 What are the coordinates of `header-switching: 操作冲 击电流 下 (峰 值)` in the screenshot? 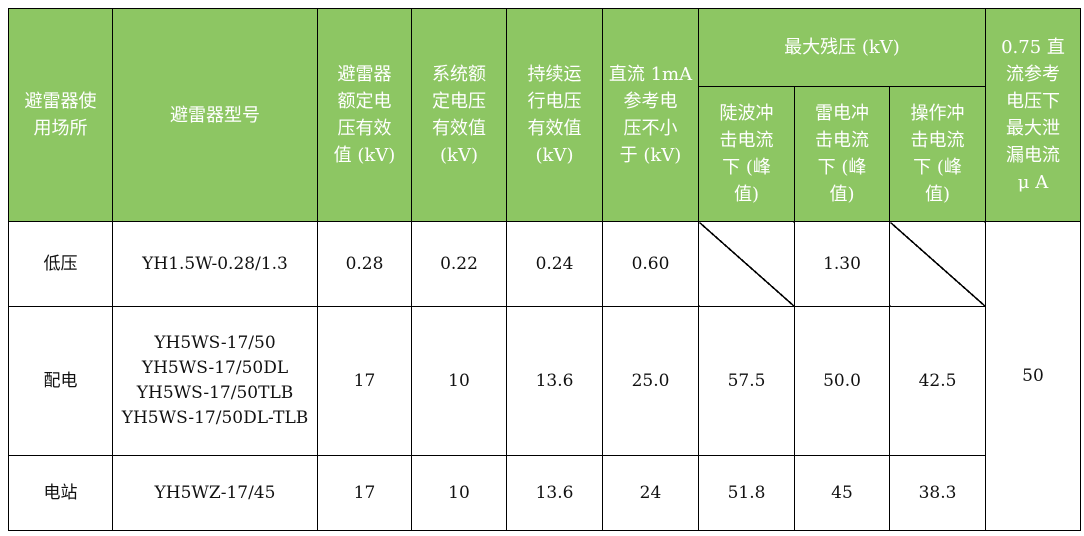 It's located at (937, 154).